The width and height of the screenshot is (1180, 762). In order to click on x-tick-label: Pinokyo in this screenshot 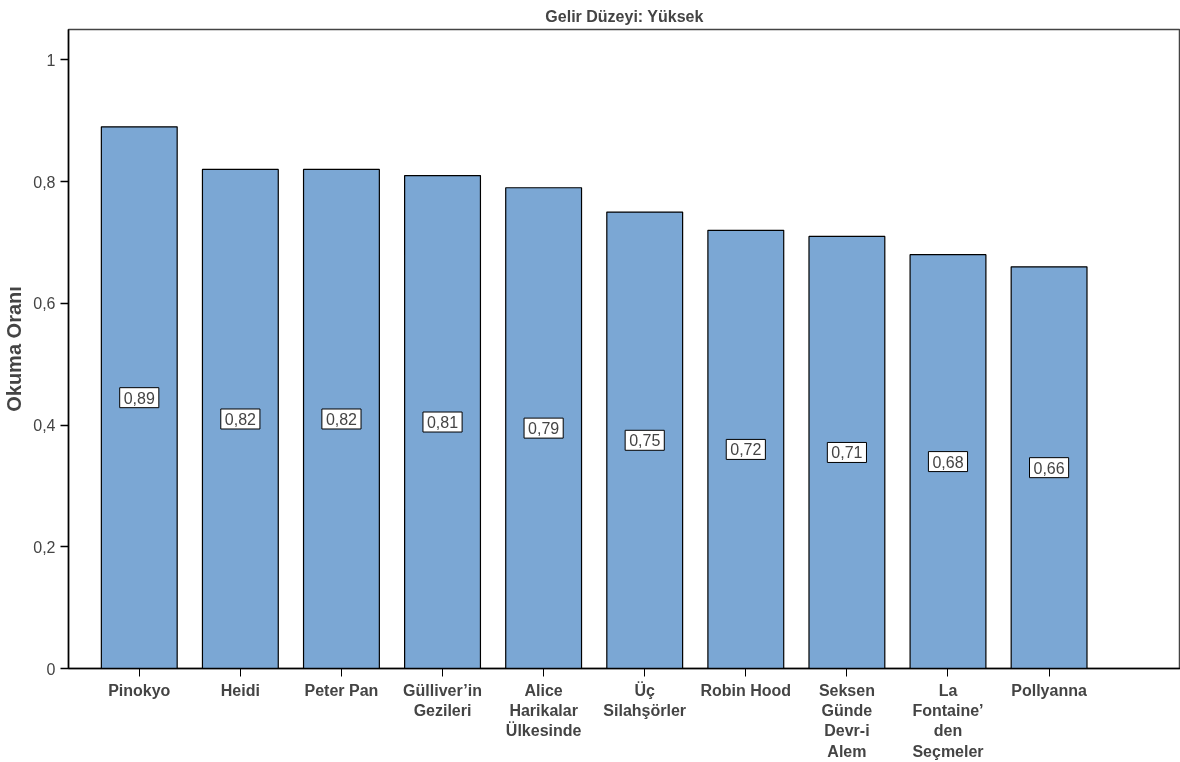, I will do `click(139, 690)`.